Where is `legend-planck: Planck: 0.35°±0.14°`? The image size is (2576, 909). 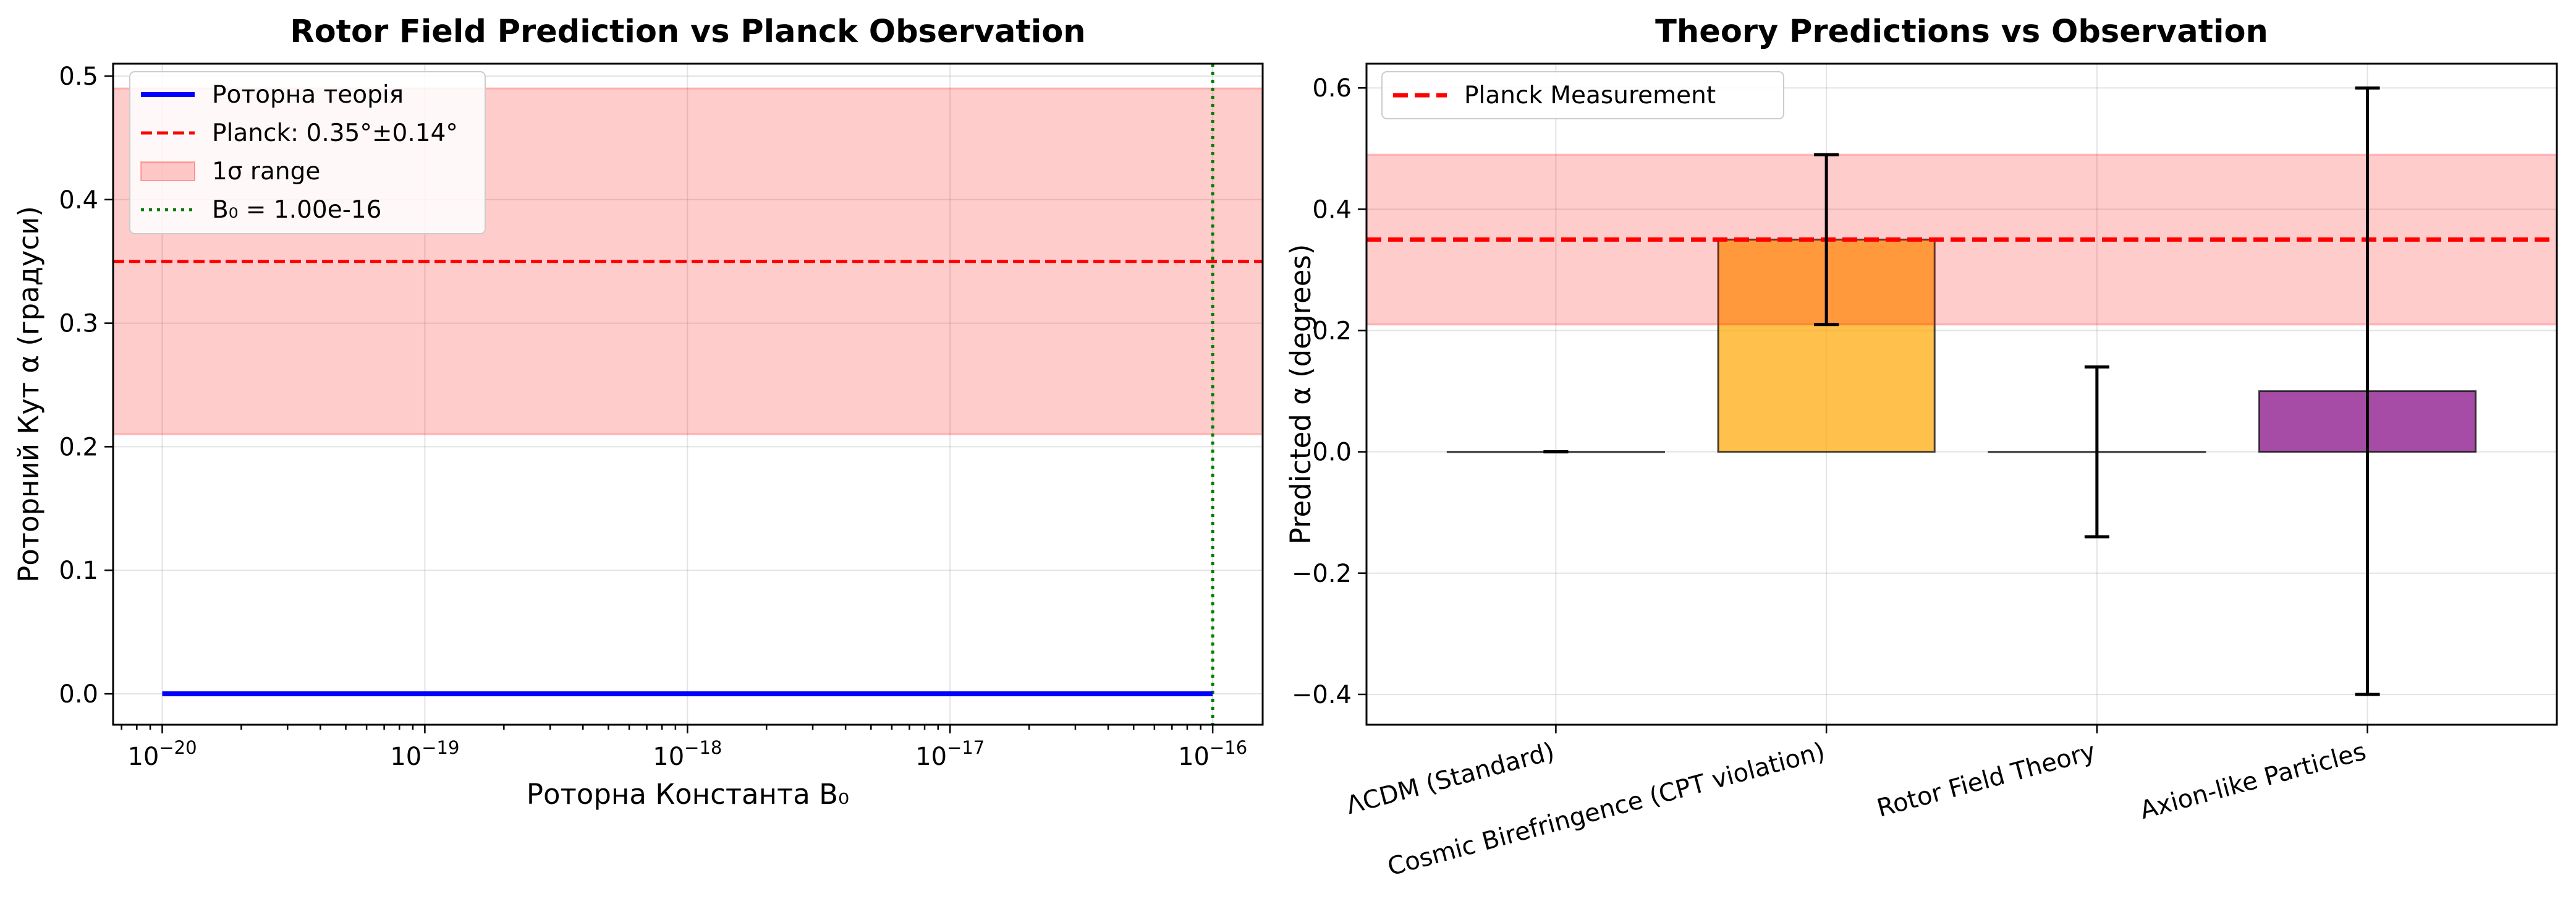 legend-planck: Planck: 0.35°±0.14° is located at coordinates (299, 133).